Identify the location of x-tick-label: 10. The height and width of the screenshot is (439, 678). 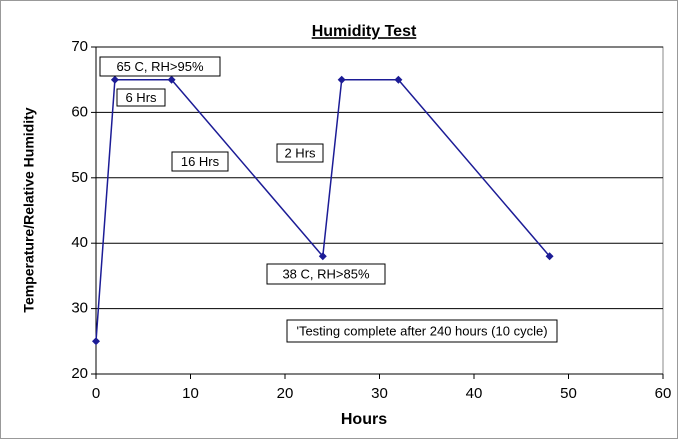
(190, 393).